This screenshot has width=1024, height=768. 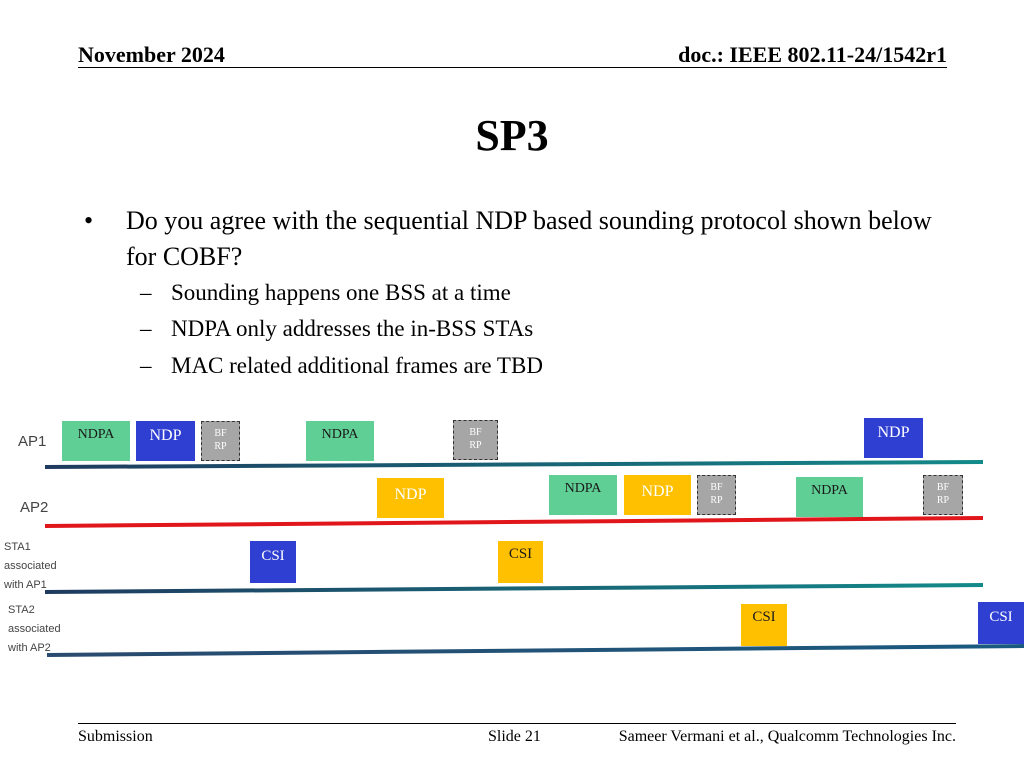 I want to click on lane-label-ap2: AP2, so click(x=34, y=507).